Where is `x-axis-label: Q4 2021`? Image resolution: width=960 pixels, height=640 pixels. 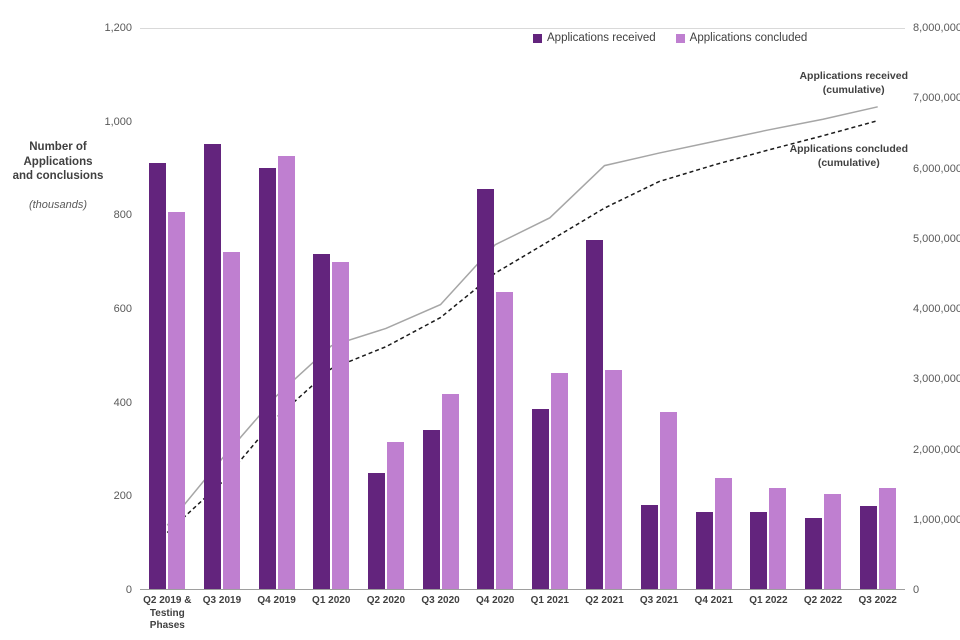 x-axis-label: Q4 2021 is located at coordinates (713, 600).